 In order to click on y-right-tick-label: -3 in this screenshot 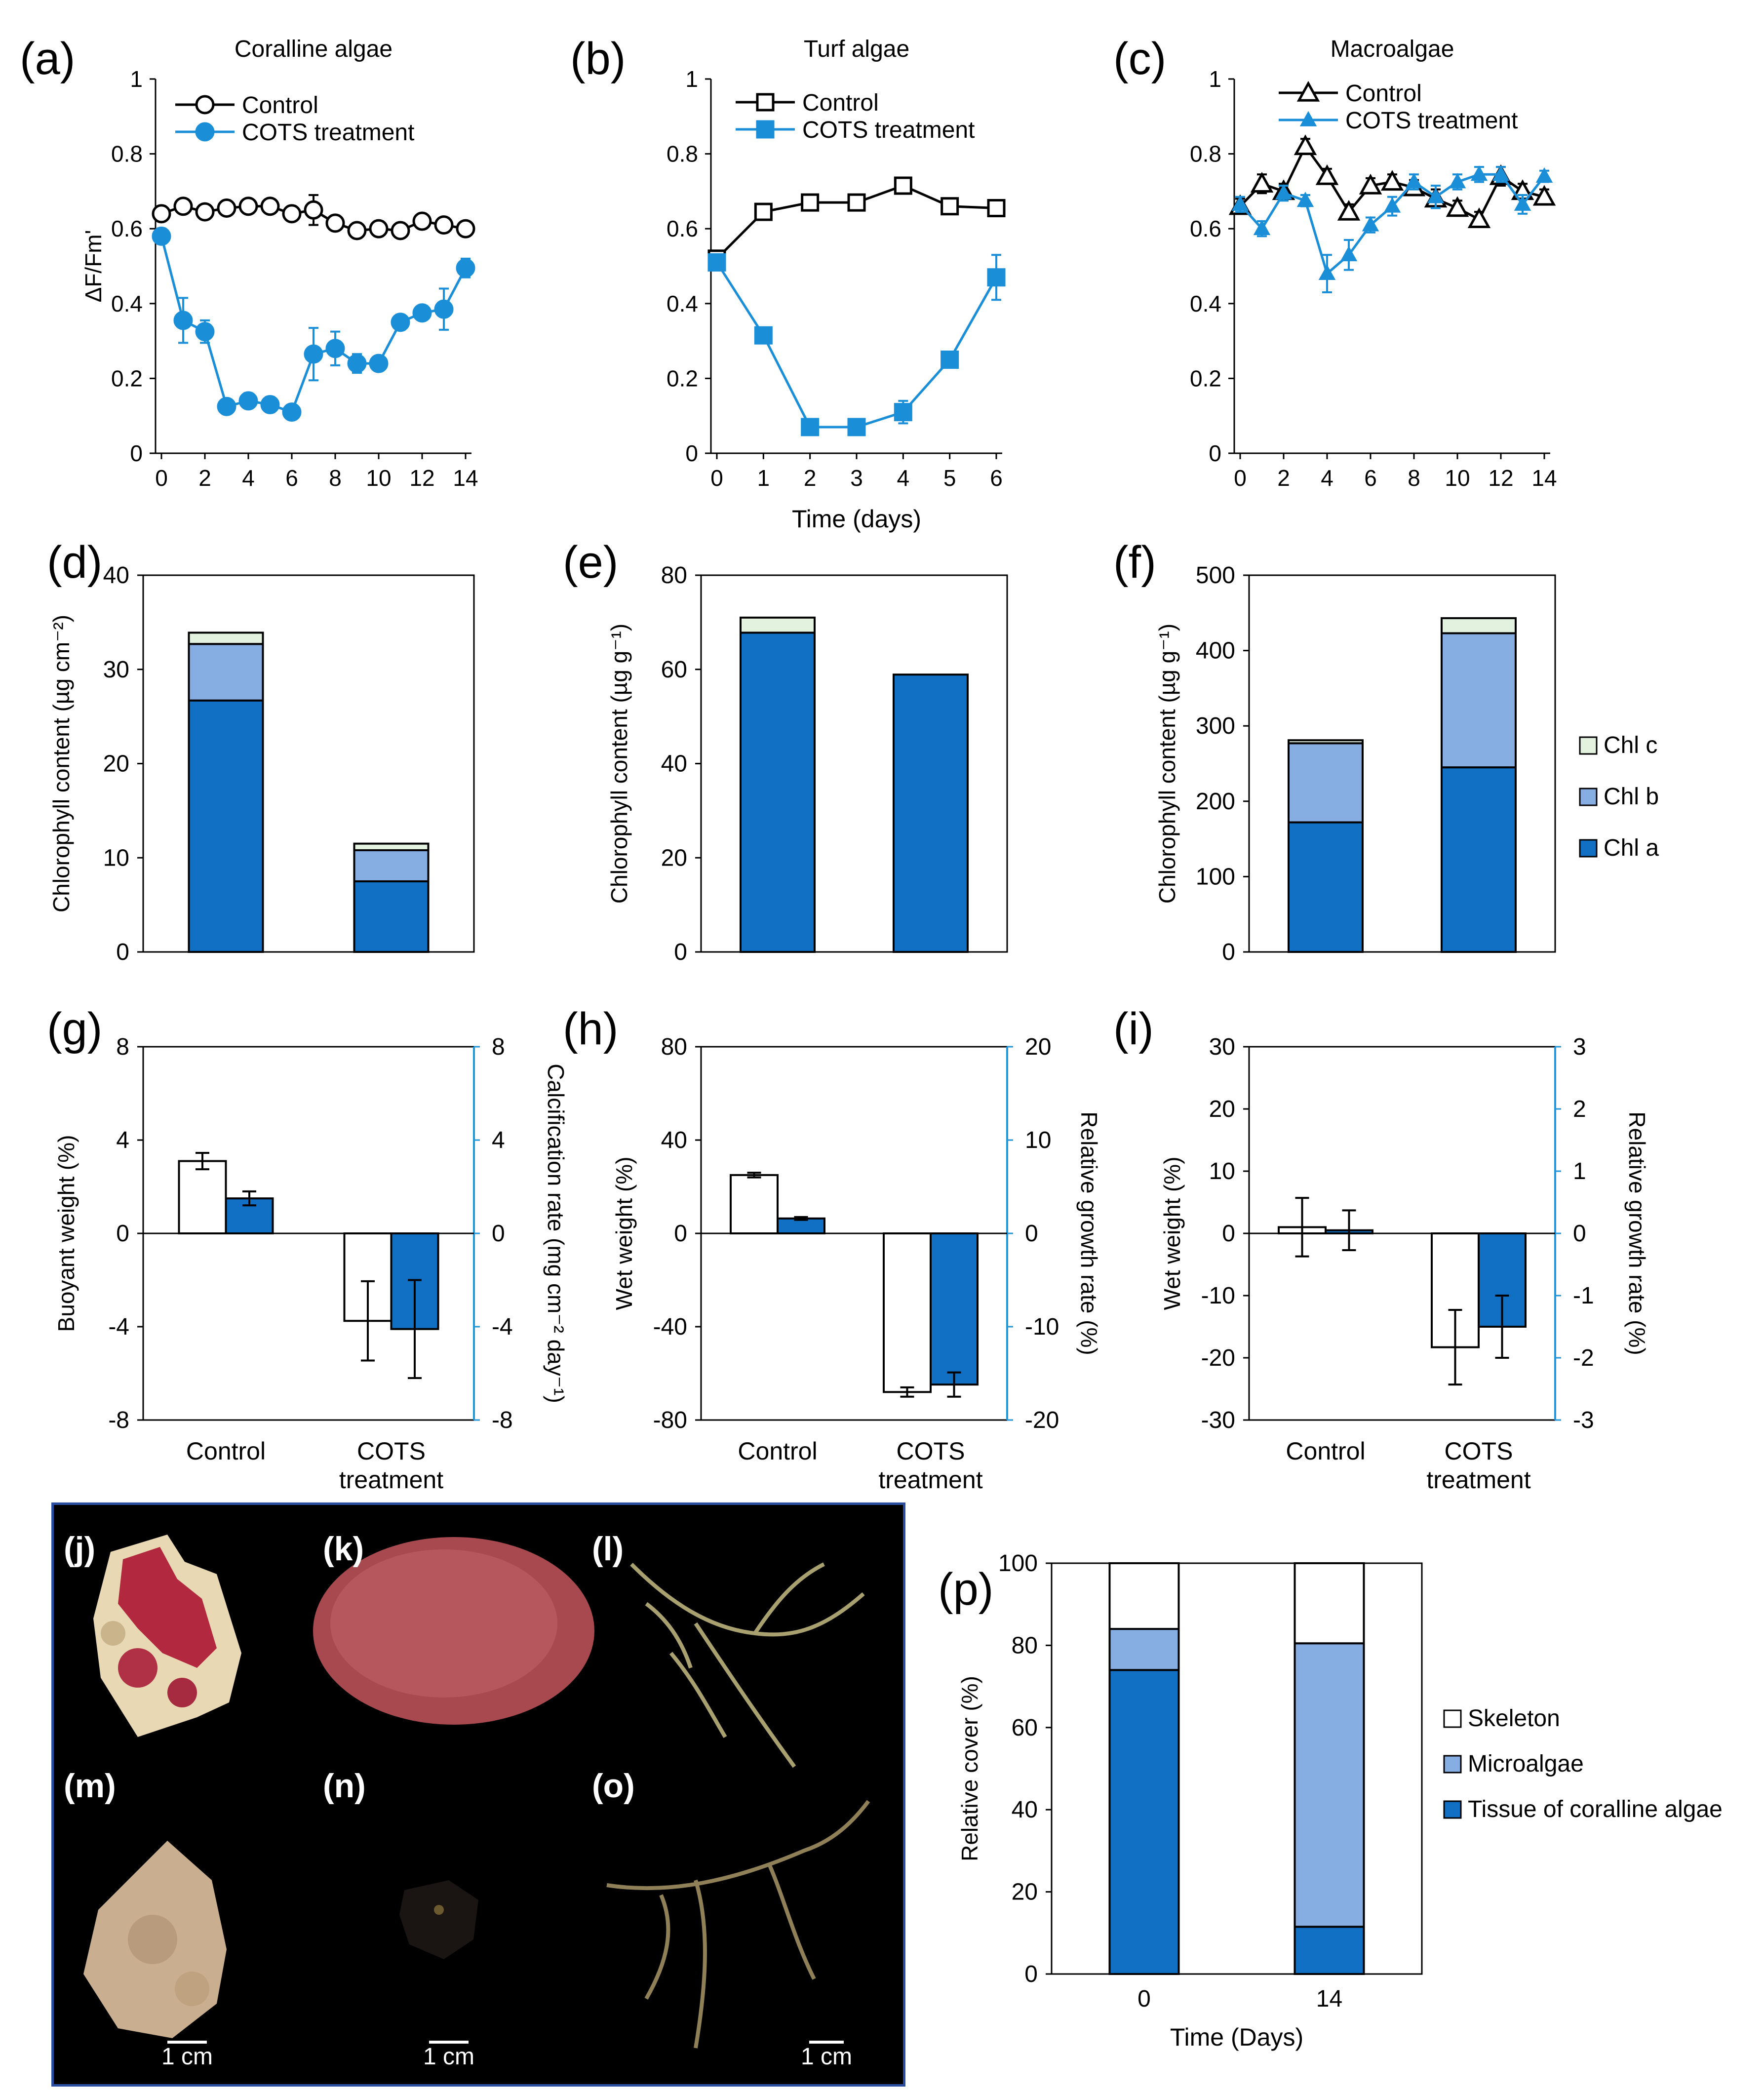, I will do `click(1583, 1420)`.